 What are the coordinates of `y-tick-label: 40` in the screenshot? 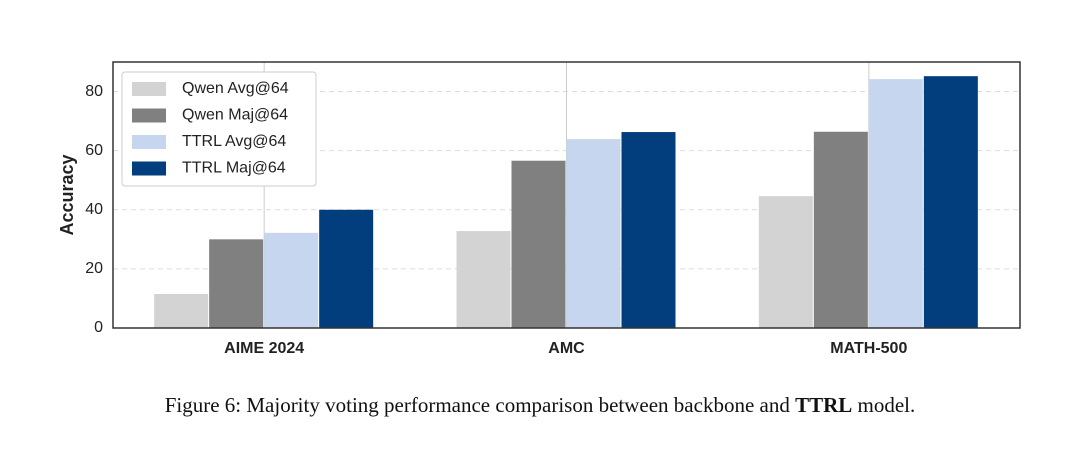 It's located at (94, 209).